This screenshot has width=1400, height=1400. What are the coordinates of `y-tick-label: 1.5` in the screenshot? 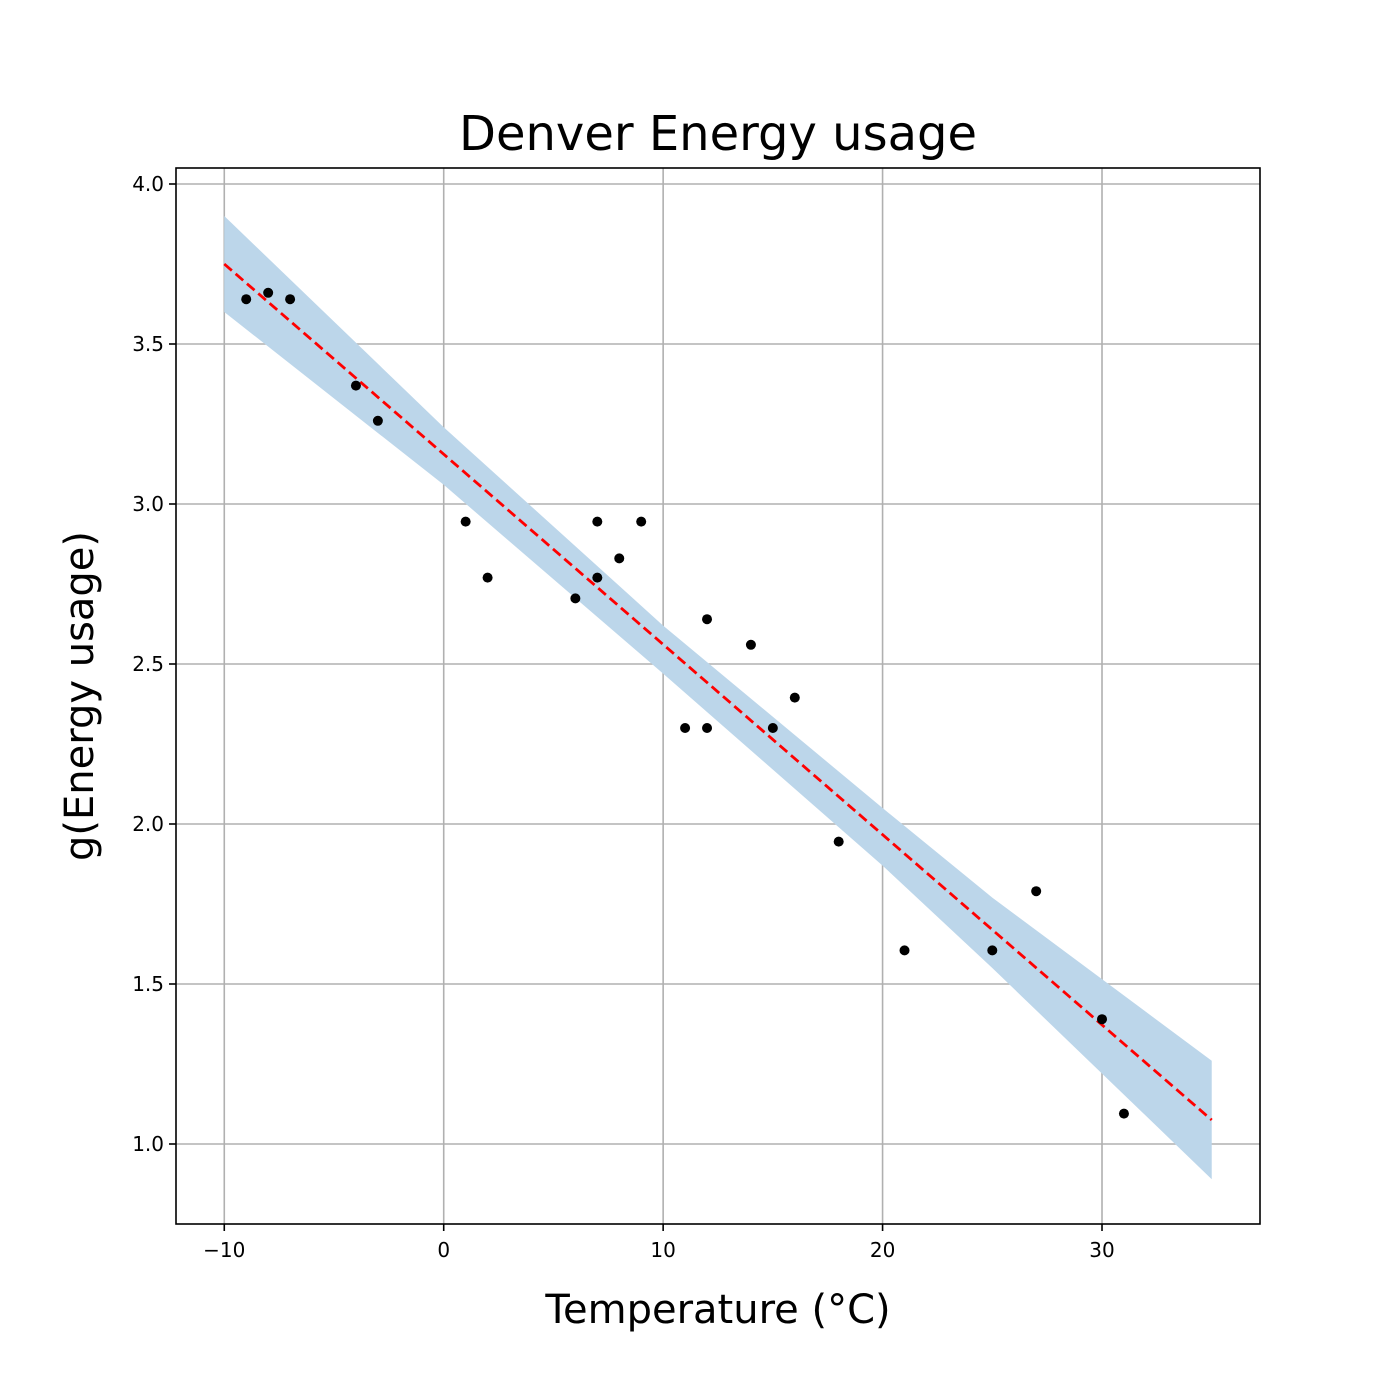 It's located at (148, 984).